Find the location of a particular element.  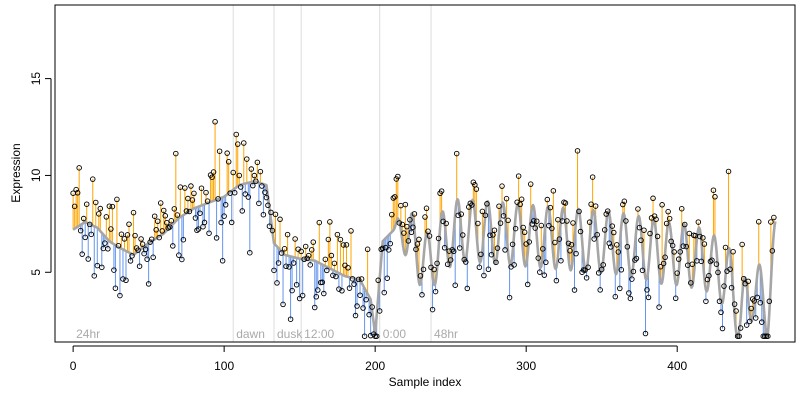

y-axis: 5 10 15 is located at coordinates (40, 174).